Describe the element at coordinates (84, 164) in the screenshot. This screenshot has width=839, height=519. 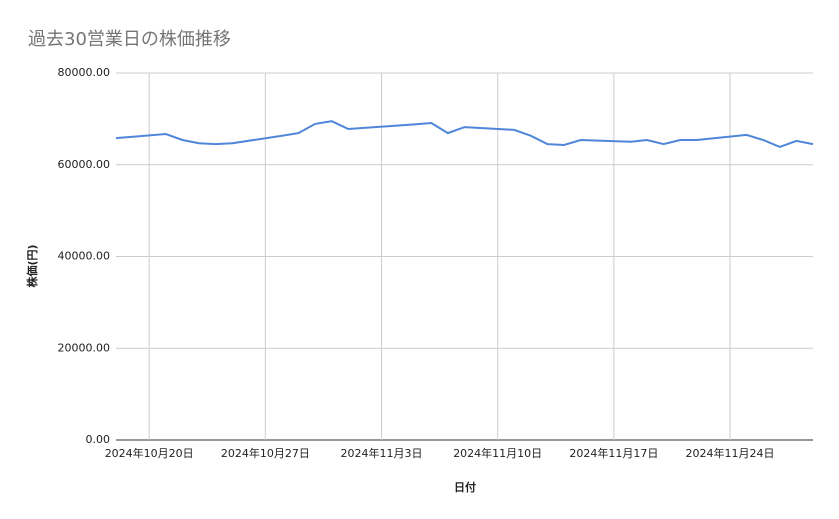
I see `y-tick-label: 60000.00` at that location.